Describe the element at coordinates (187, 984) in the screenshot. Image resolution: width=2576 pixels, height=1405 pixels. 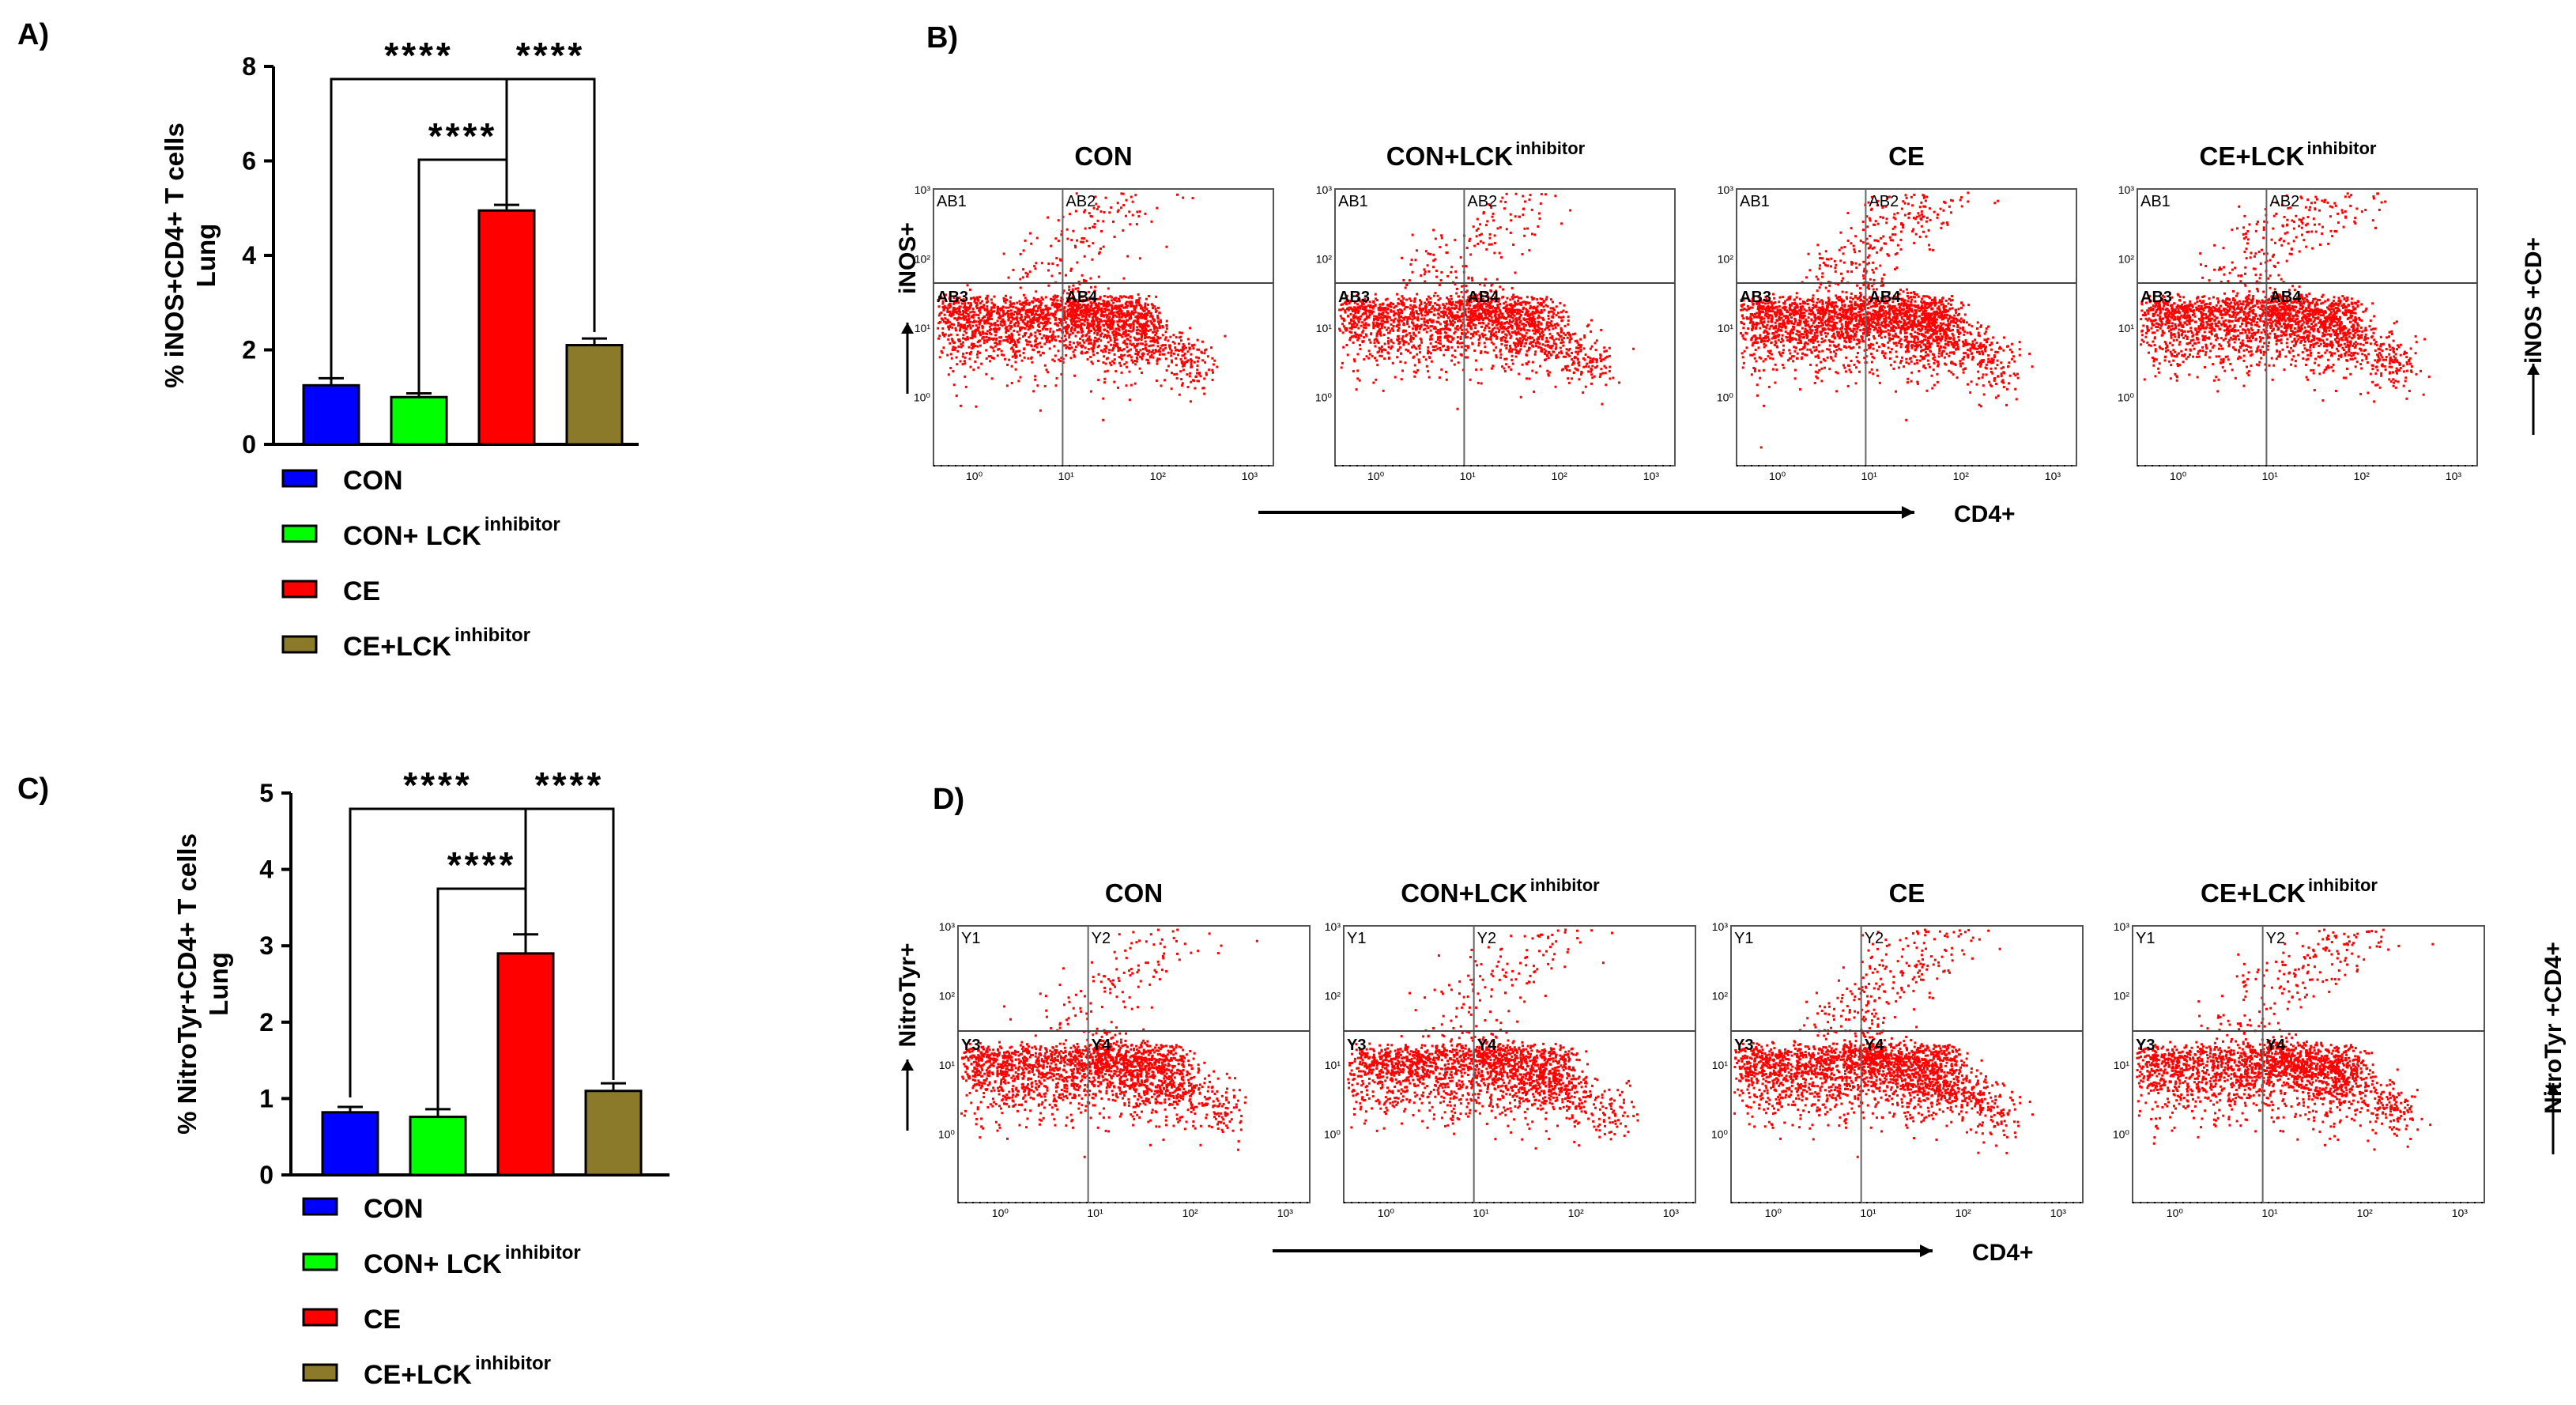
I see `y-axis-label-line1: % NitroTyr+CD4+ T cells` at that location.